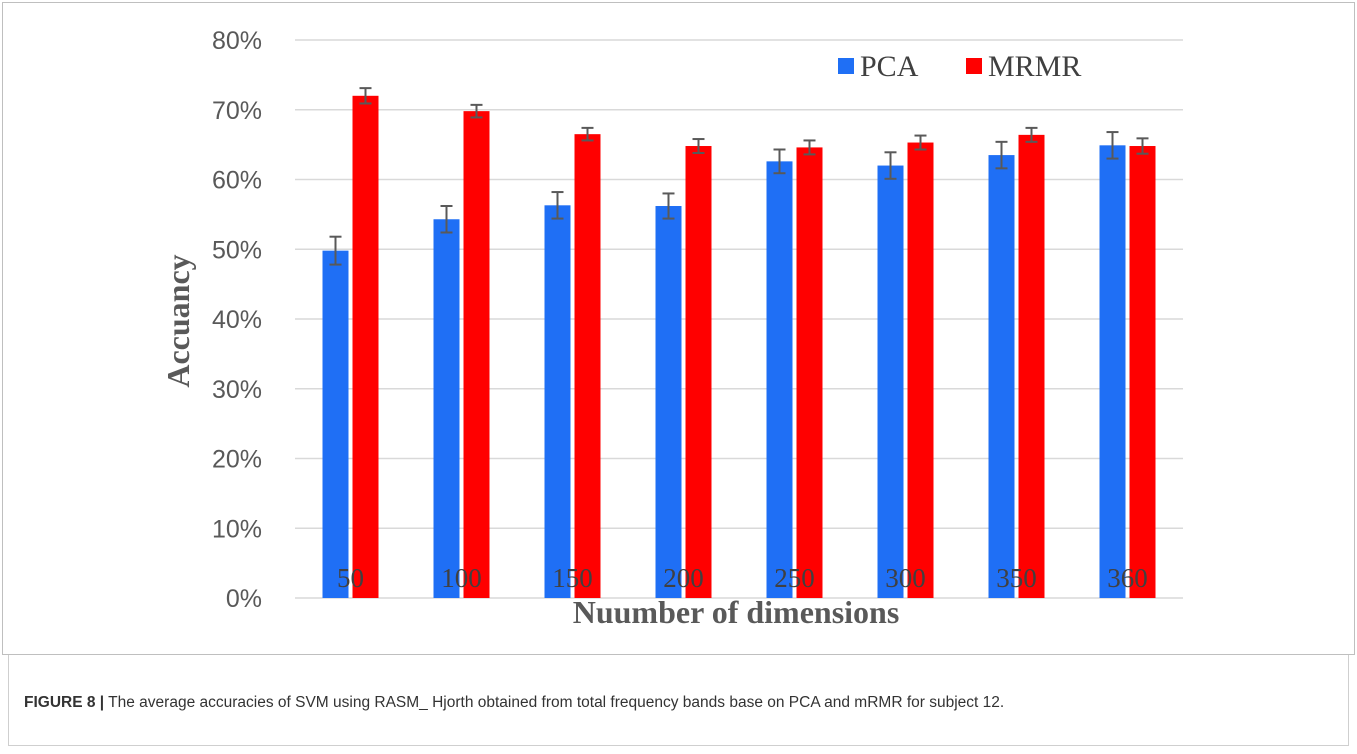  What do you see at coordinates (461, 578) in the screenshot?
I see `x-tick-label: 100` at bounding box center [461, 578].